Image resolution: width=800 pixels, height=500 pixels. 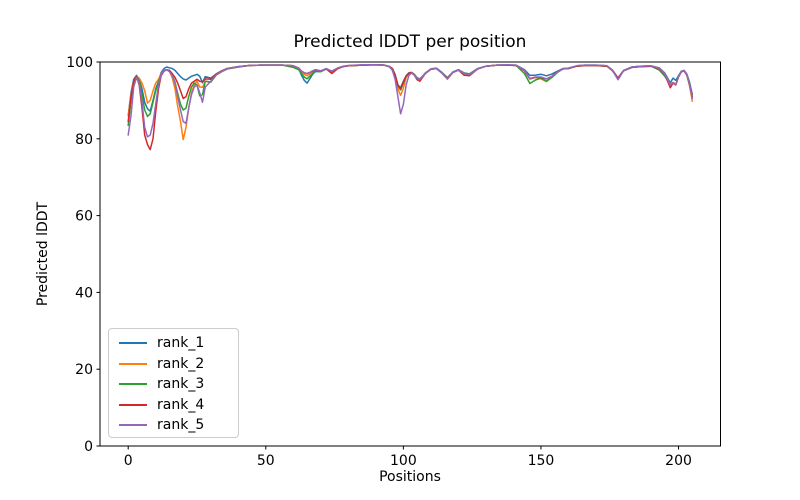 What do you see at coordinates (678, 461) in the screenshot?
I see `x-tick-label: 200` at bounding box center [678, 461].